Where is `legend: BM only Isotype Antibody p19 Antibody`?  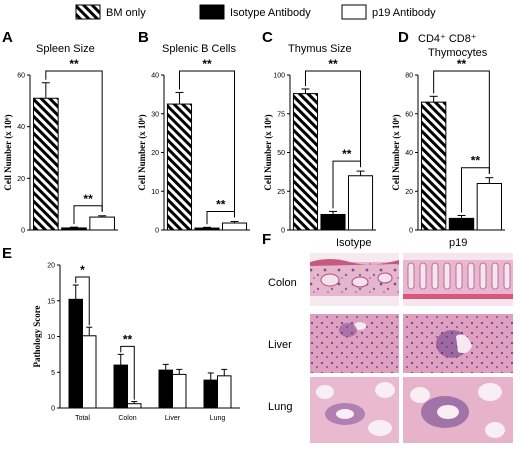
legend: BM only Isotype Antibody p19 Antibody is located at coordinates (255, 12).